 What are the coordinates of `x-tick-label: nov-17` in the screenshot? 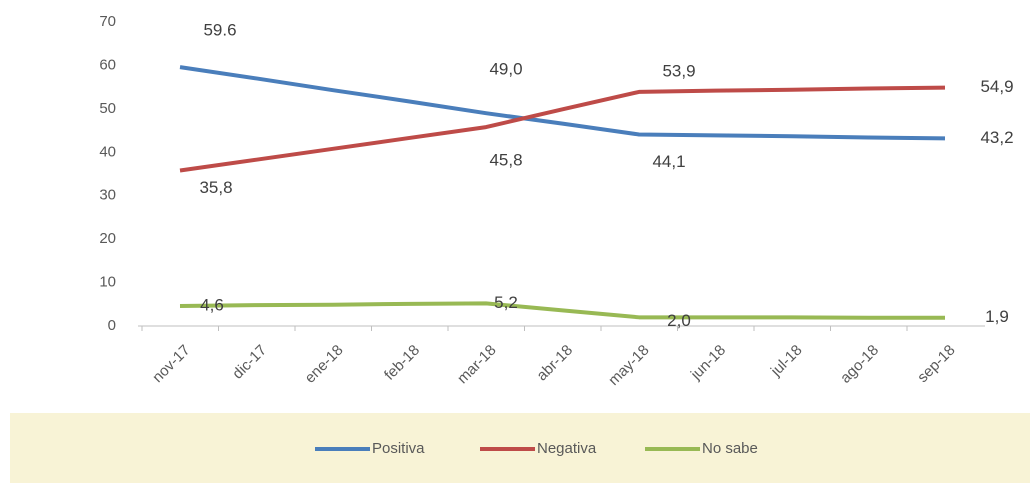 It's located at (171, 364).